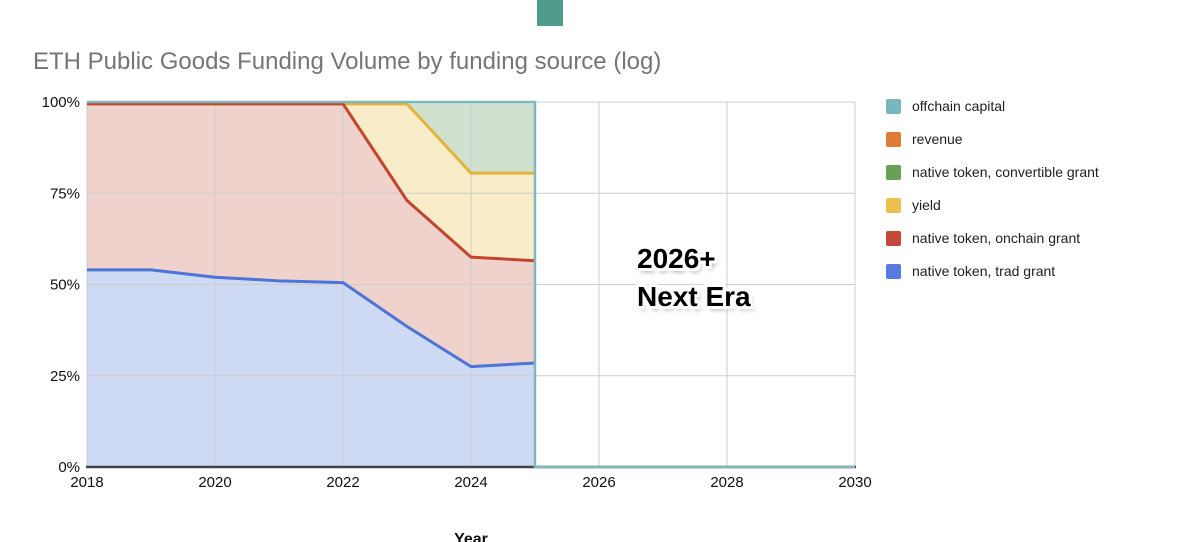  I want to click on x-tick-label: 2018, so click(86, 482).